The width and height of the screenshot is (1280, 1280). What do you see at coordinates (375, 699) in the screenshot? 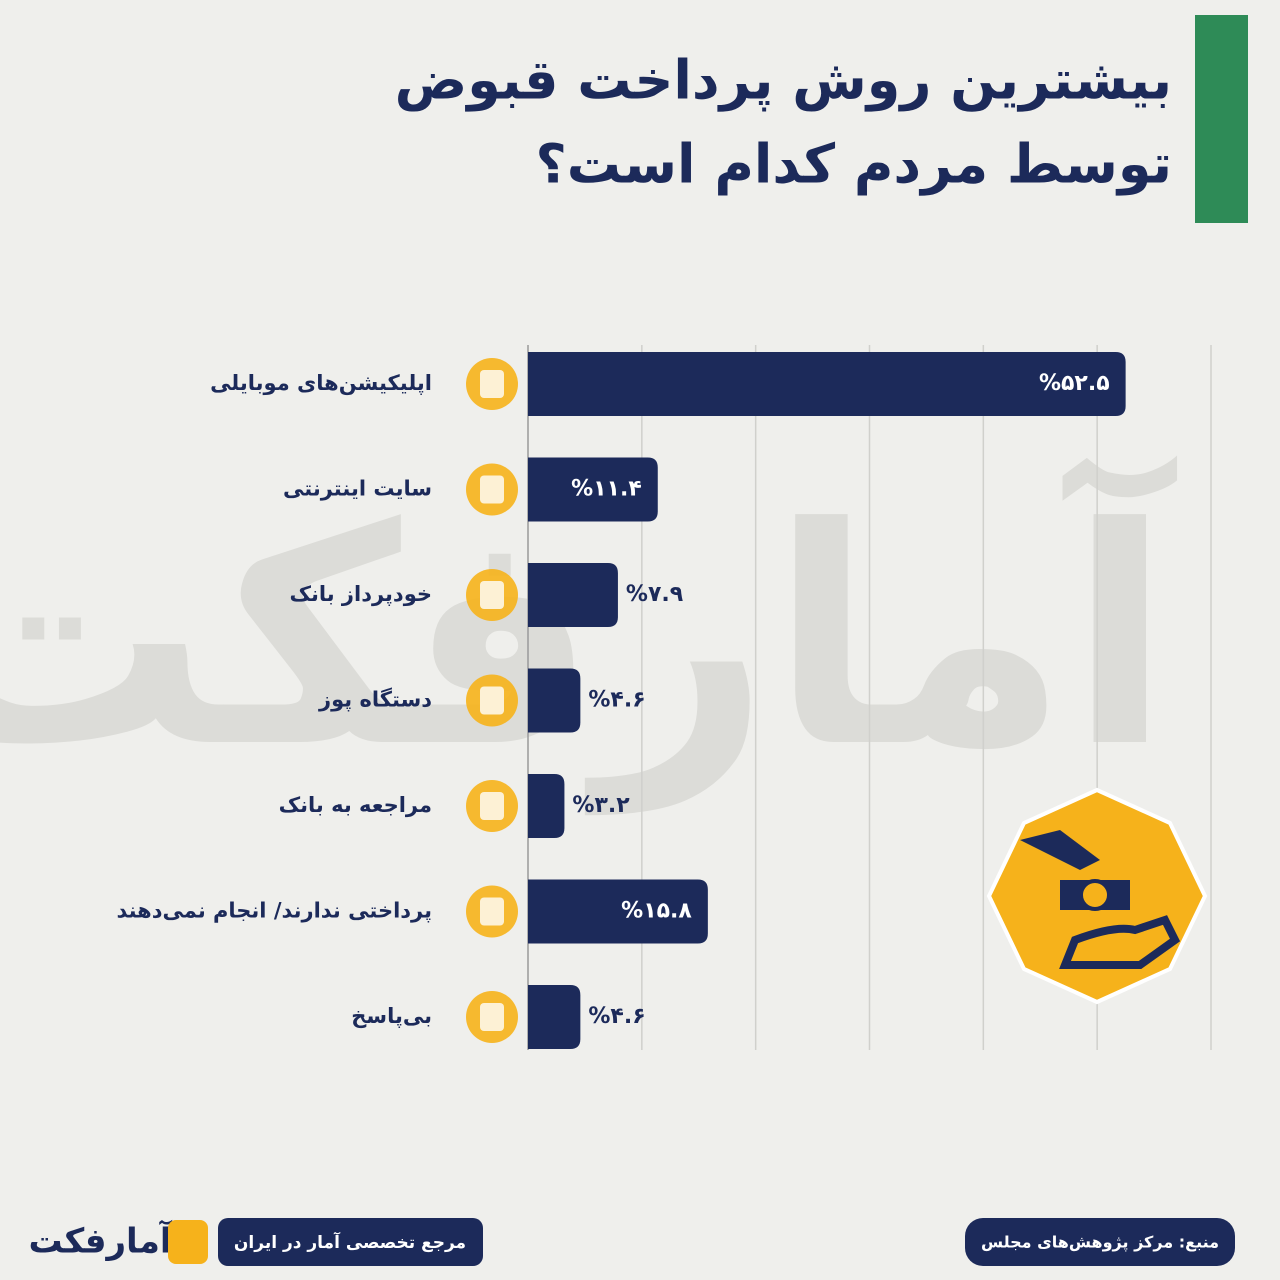
I see `category-label: دستگاه پوز` at bounding box center [375, 699].